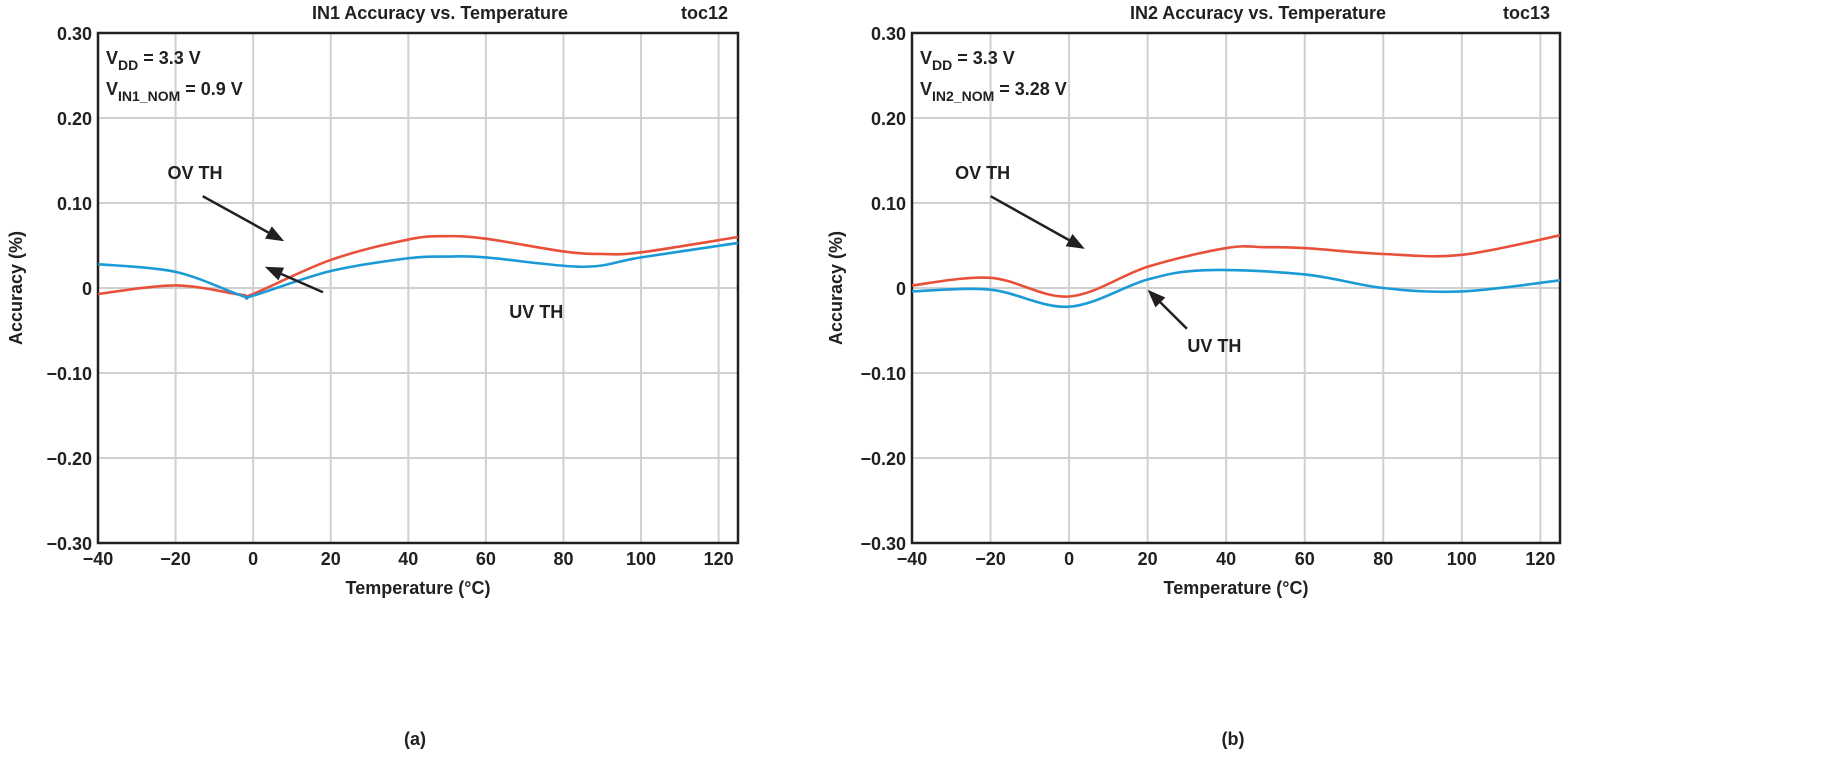 Image resolution: width=1847 pixels, height=758 pixels. I want to click on panel-label: (a), so click(415, 739).